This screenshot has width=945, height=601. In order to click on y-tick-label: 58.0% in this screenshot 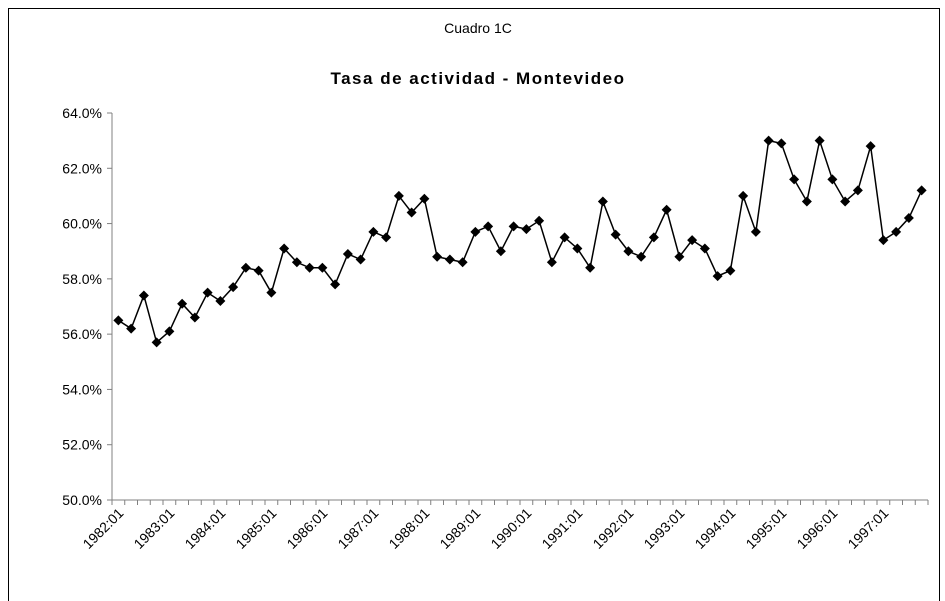, I will do `click(82, 279)`.